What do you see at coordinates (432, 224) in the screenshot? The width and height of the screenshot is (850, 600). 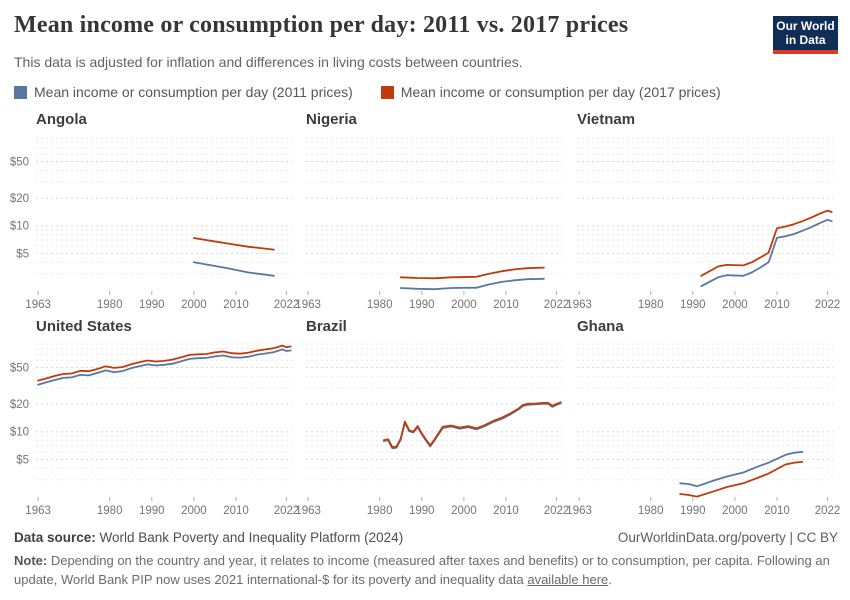 I see `panel-plot-nigeria: 1963 1980 1990 2000 2010 2022` at bounding box center [432, 224].